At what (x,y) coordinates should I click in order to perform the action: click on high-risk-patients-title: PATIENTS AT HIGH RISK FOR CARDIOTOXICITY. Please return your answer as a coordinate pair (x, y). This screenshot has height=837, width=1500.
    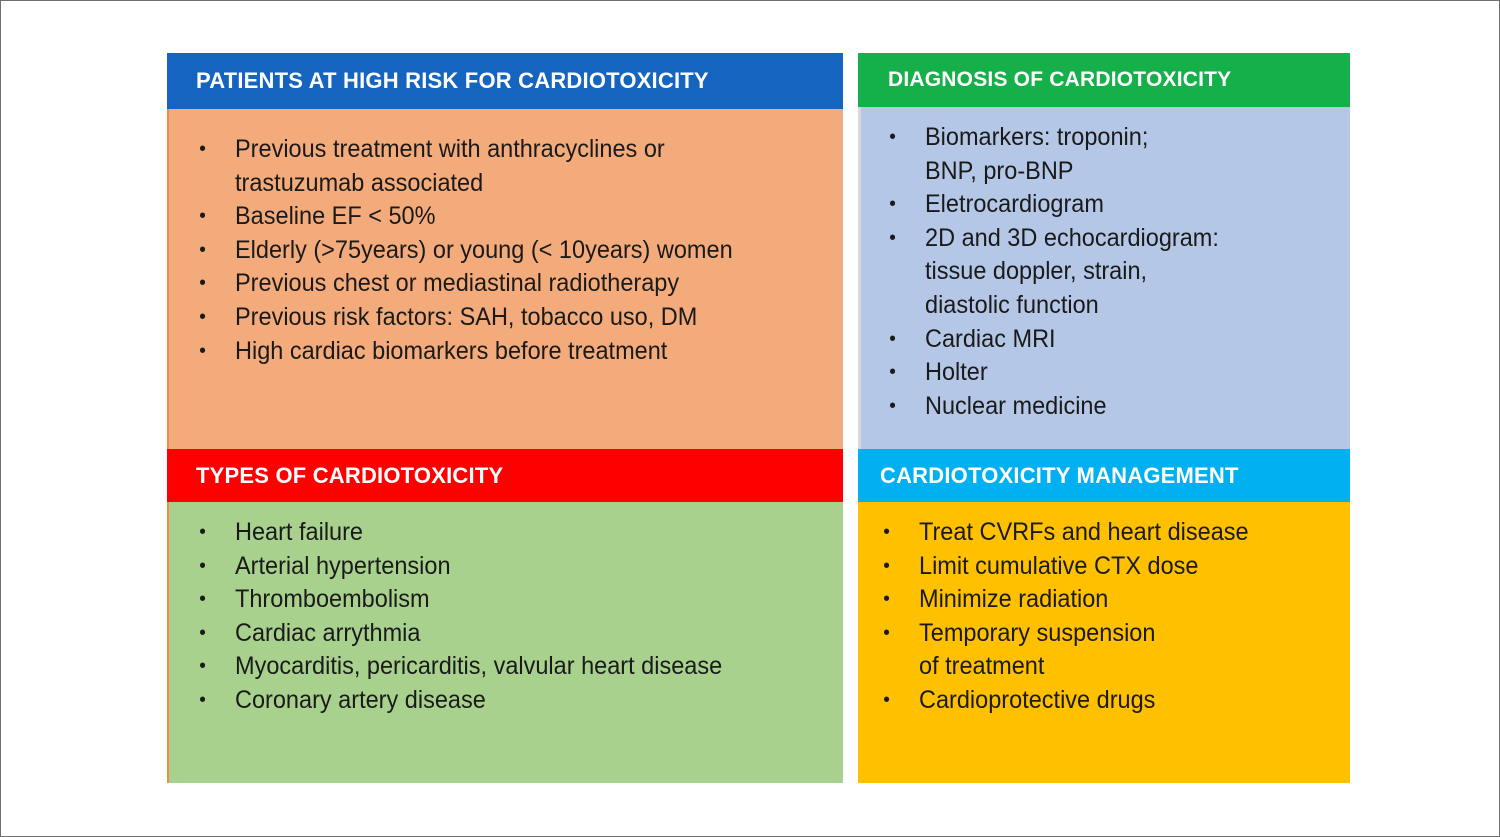
    Looking at the image, I should click on (505, 81).